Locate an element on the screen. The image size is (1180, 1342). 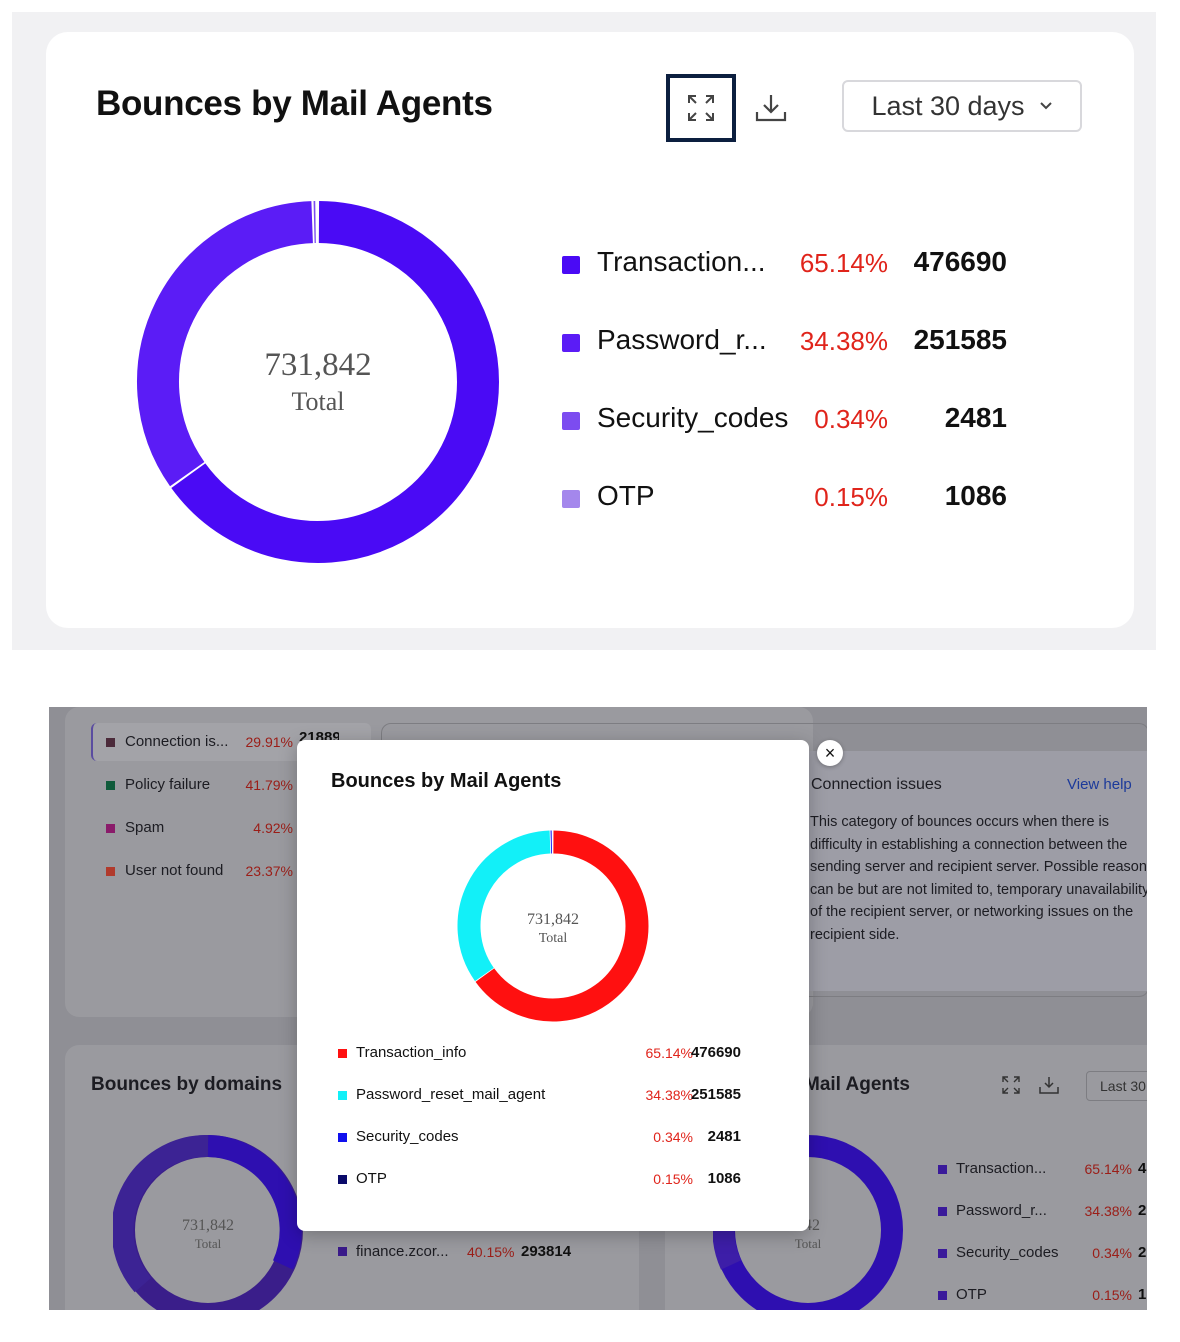
donut-slices is located at coordinates (318, 382).